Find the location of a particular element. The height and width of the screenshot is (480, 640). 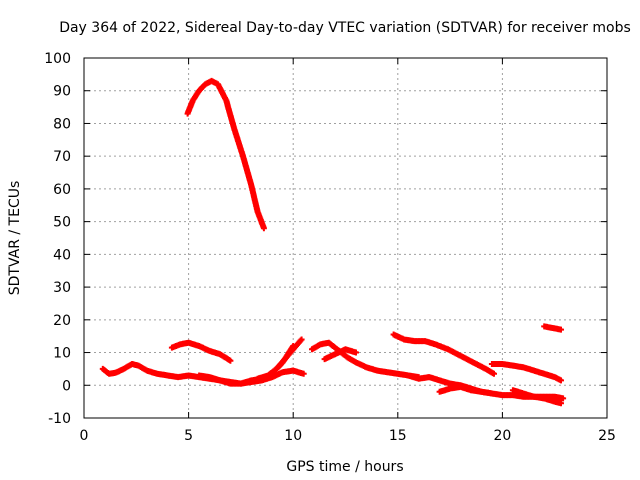

series-arc-j is located at coordinates (465, 390).